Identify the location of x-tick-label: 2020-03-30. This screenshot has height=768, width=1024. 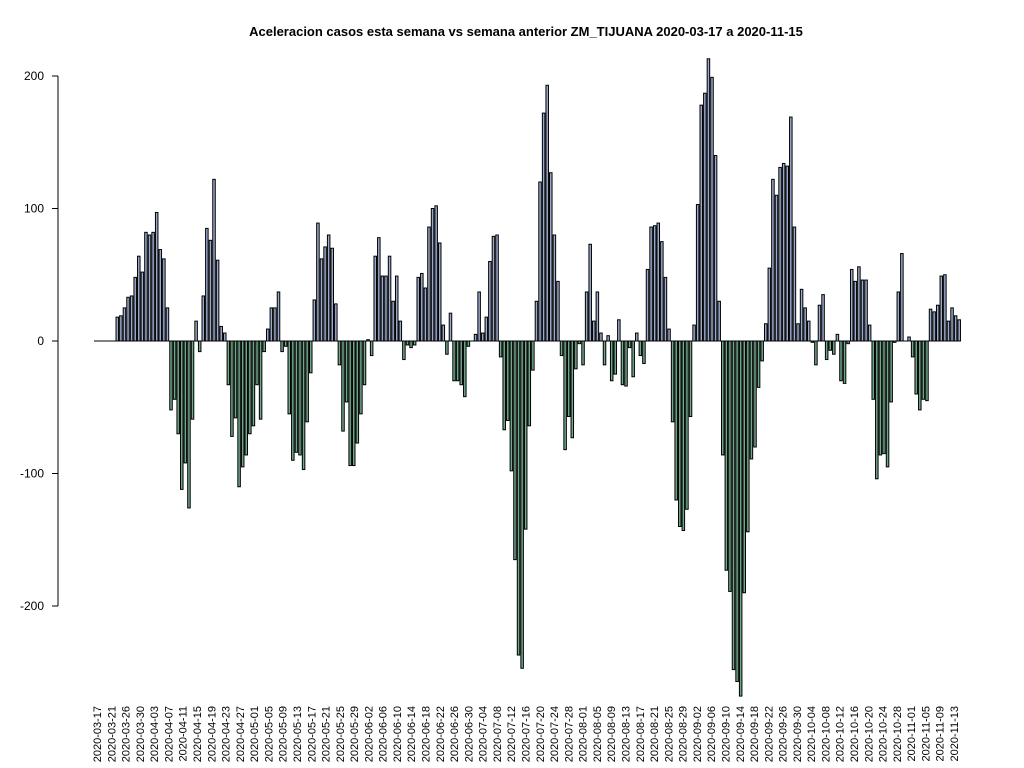
(141, 734).